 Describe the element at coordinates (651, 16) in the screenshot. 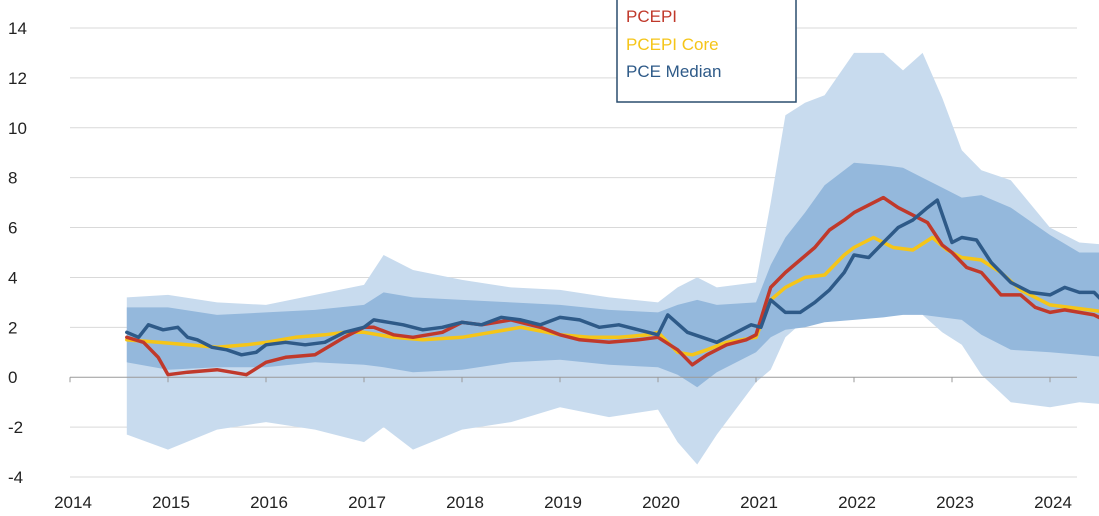

I see `legend-label-pcepi: PCEPI` at that location.